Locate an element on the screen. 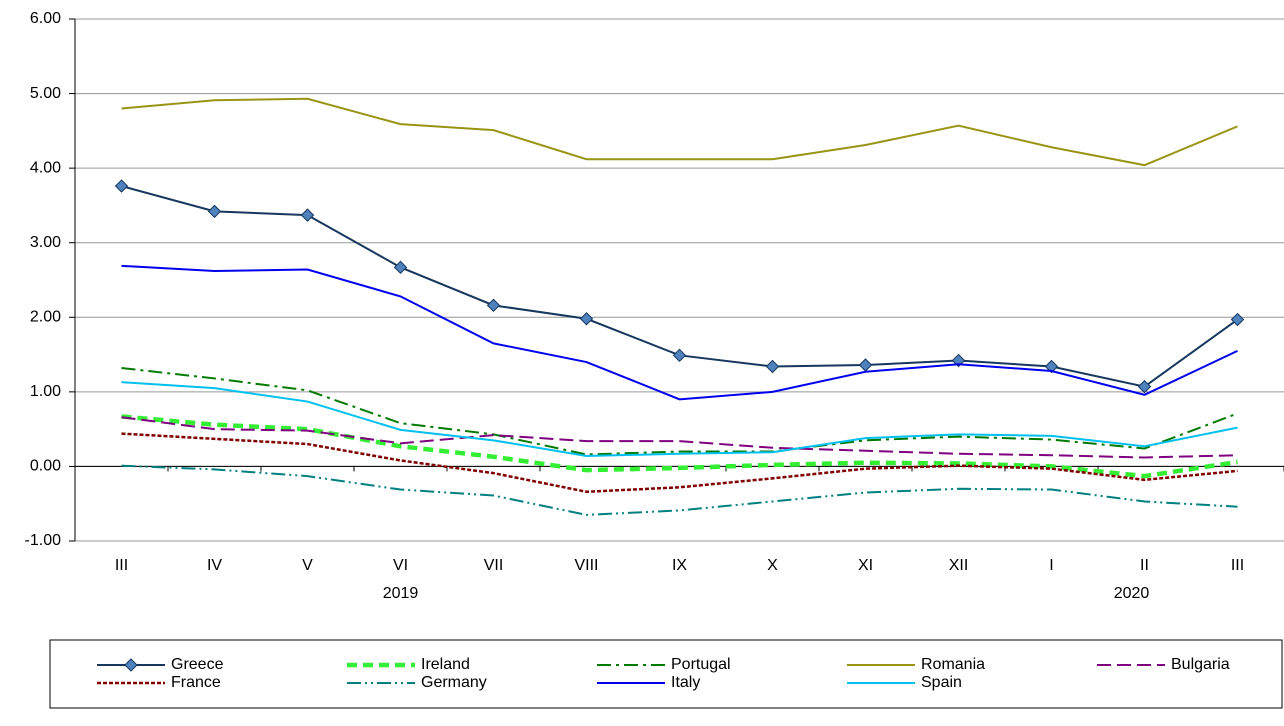 The width and height of the screenshot is (1284, 726). x-tick-label: I is located at coordinates (1051, 565).